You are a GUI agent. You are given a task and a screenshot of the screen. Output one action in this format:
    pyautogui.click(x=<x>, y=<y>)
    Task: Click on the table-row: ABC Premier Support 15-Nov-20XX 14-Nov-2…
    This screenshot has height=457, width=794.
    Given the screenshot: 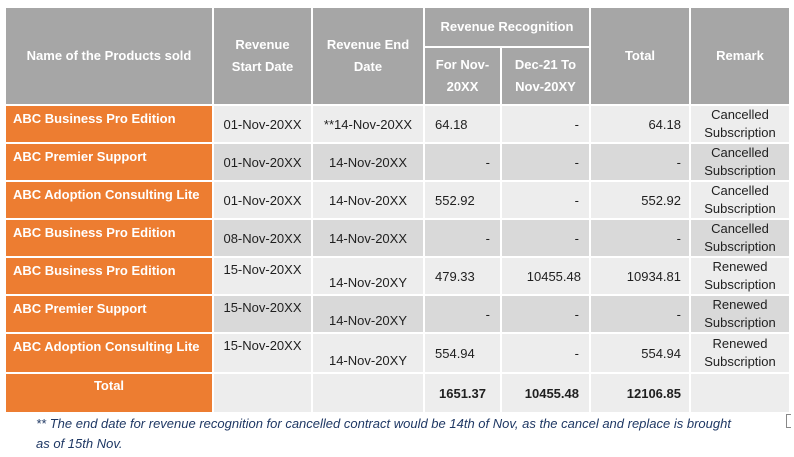 What is the action you would take?
    pyautogui.click(x=397, y=314)
    